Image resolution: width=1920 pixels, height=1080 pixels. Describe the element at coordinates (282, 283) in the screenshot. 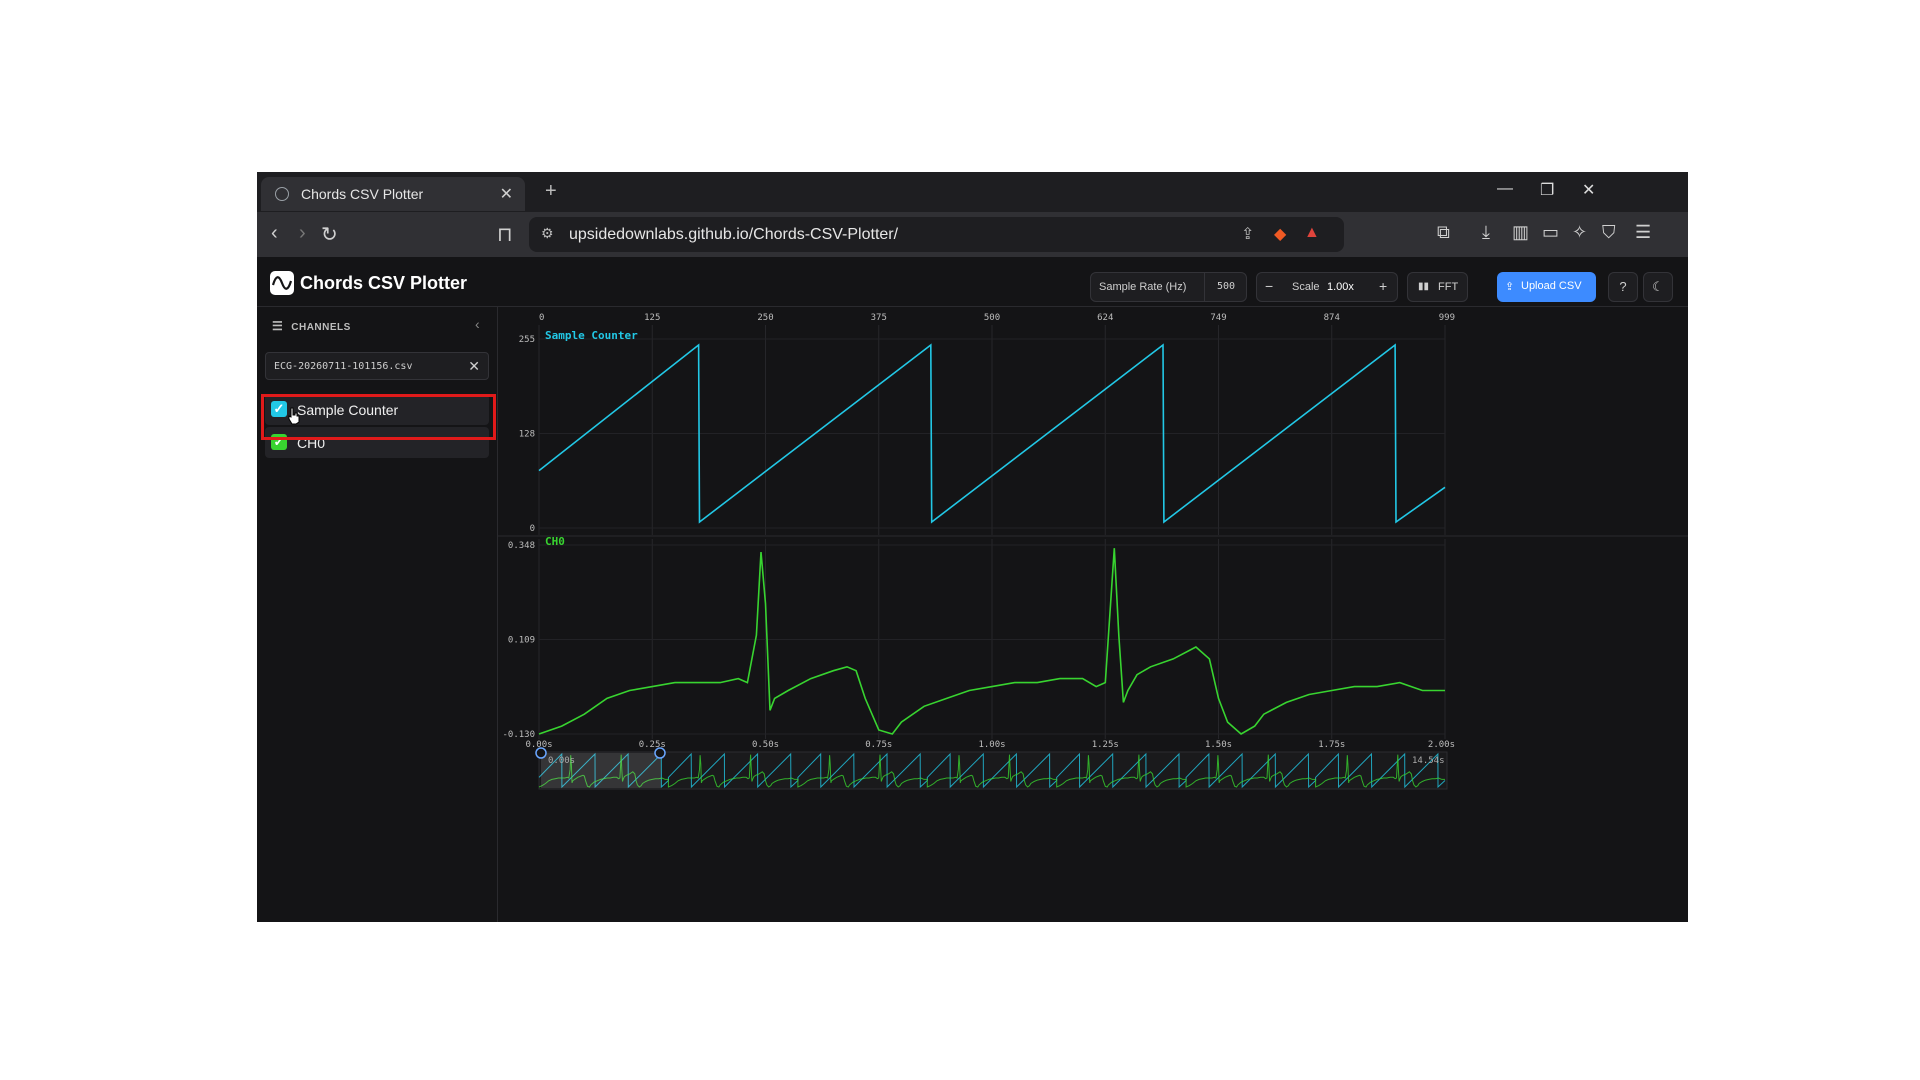

I see `app-logo-icon` at that location.